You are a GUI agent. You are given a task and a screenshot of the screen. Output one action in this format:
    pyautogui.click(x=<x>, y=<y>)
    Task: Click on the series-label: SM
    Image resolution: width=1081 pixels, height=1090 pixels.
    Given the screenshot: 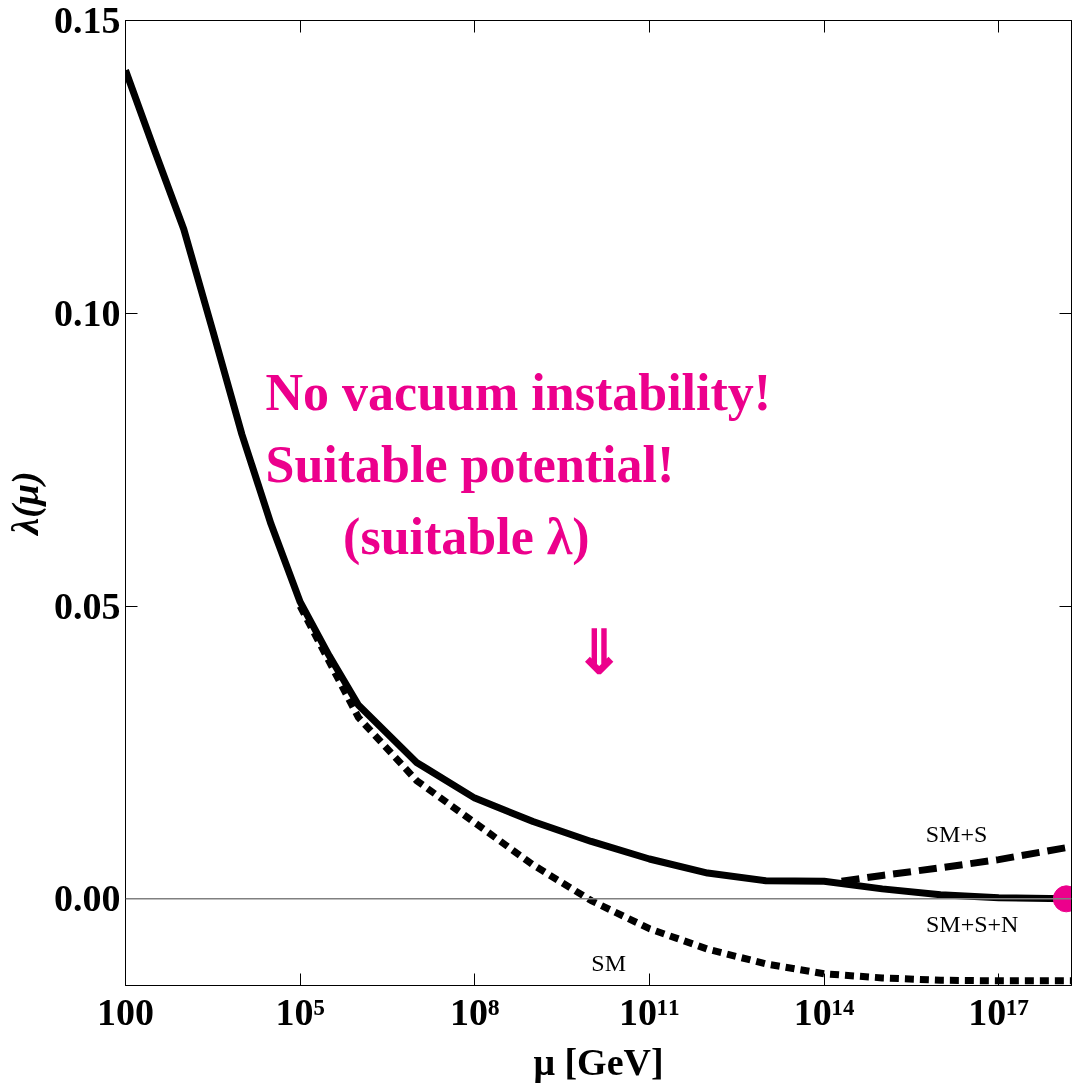 What is the action you would take?
    pyautogui.click(x=609, y=962)
    